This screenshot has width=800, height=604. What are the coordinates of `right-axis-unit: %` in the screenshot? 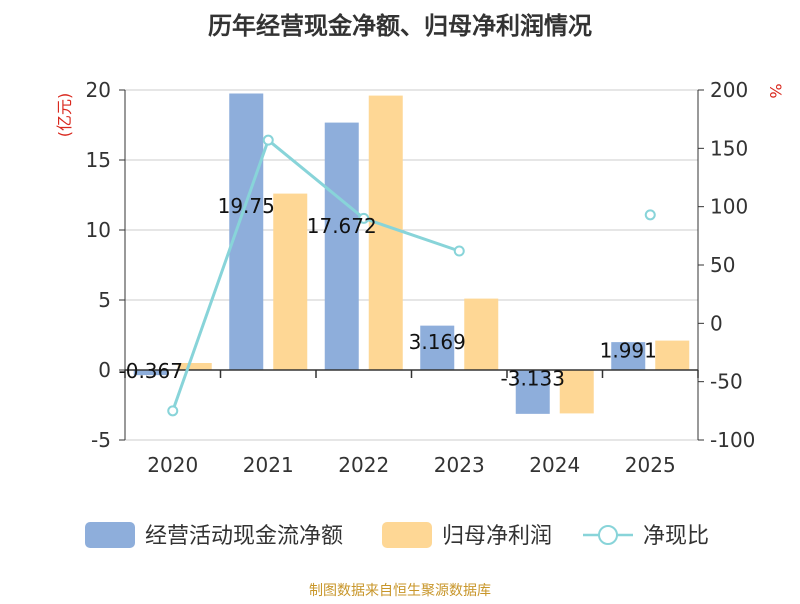 It's located at (775, 90).